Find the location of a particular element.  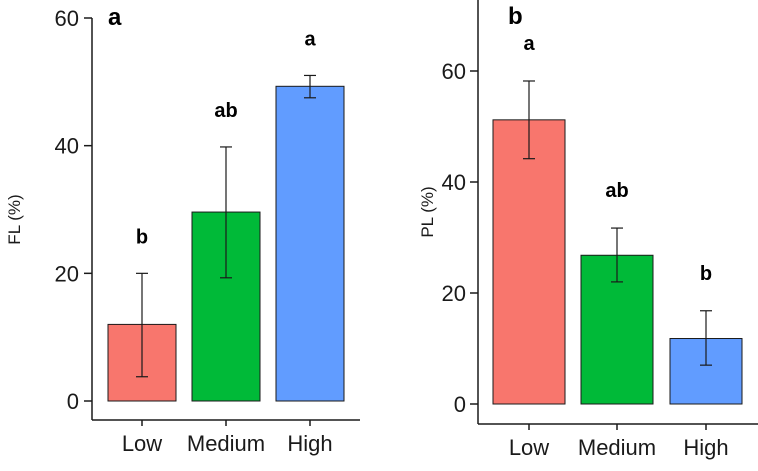

bar-high is located at coordinates (310, 243).